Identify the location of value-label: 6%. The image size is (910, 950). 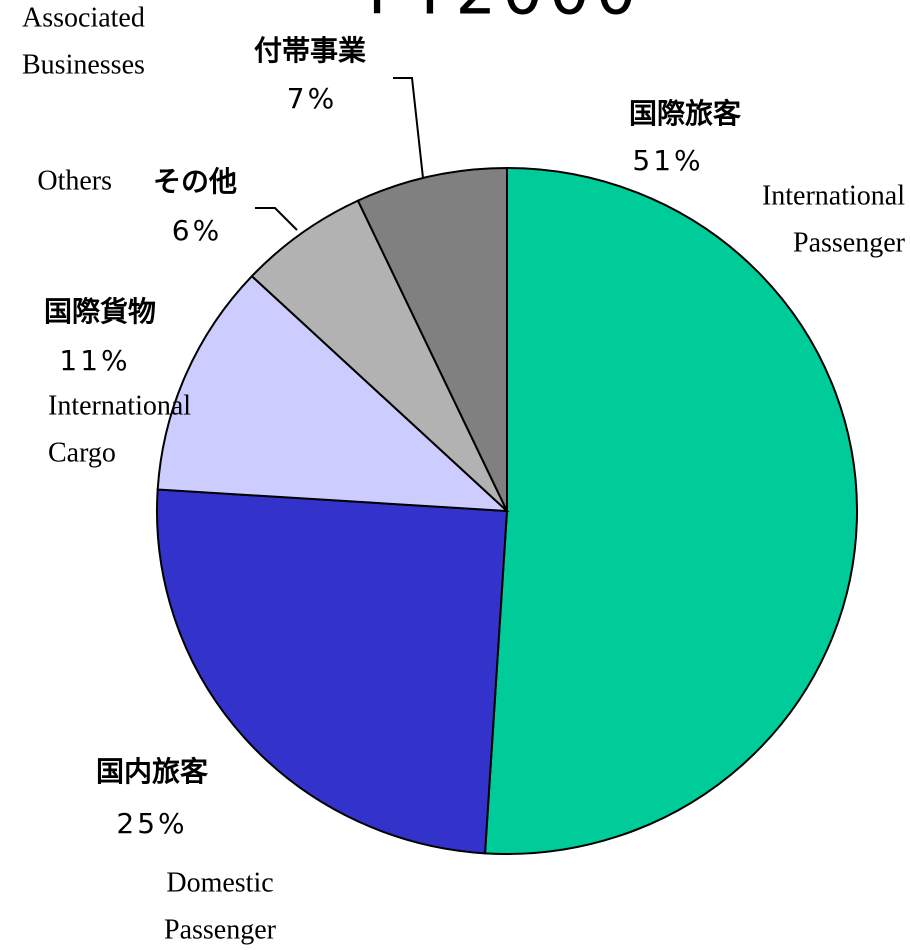
(197, 230).